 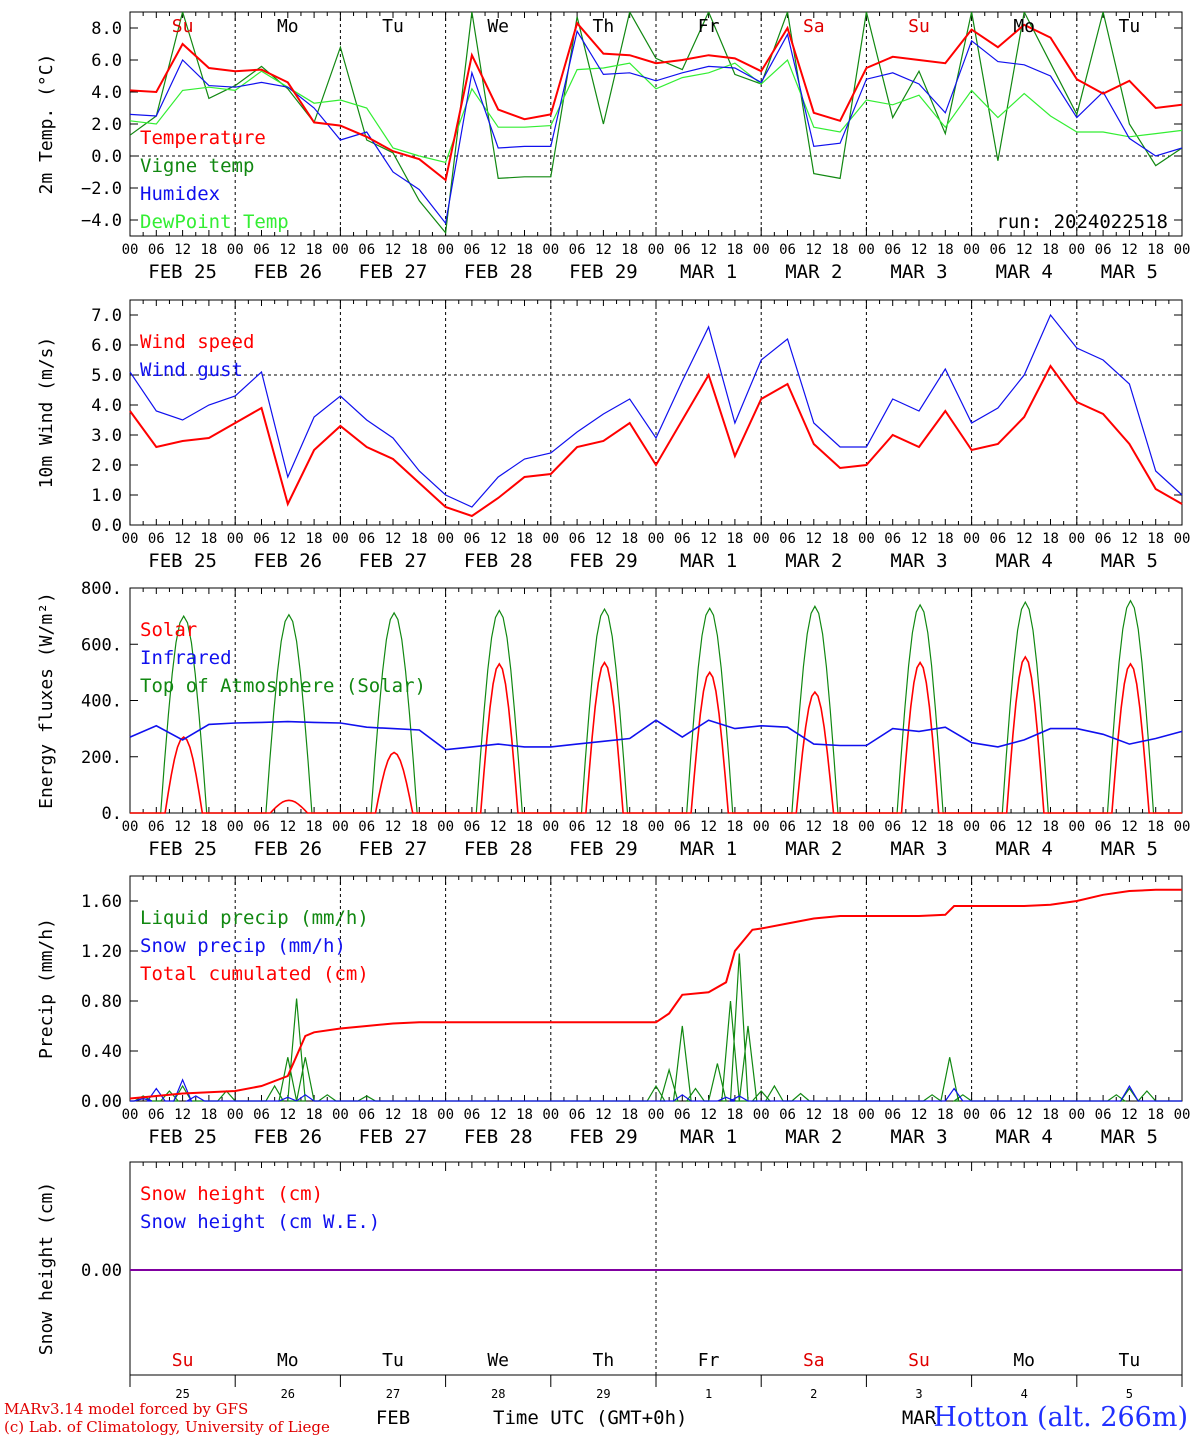 I want to click on y-tick-label: 7.0, so click(x=106, y=316).